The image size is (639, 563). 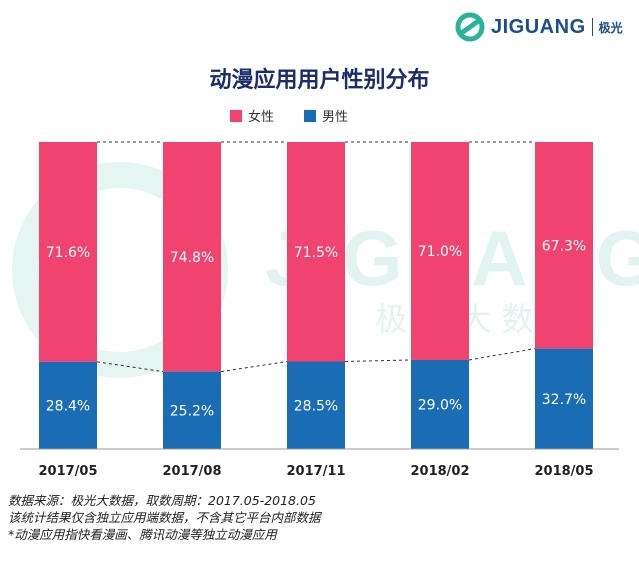 I want to click on footnote-scope: 该统计结果仅含独立应用端数据，不含其它平台内部数据, so click(x=164, y=517).